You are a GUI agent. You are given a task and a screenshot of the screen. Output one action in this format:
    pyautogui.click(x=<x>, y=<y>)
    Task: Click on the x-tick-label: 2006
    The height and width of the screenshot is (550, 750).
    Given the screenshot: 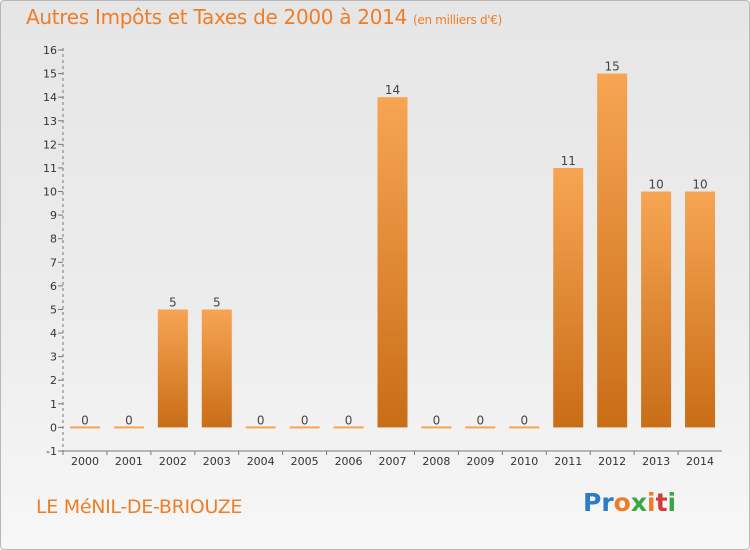 What is the action you would take?
    pyautogui.click(x=349, y=461)
    